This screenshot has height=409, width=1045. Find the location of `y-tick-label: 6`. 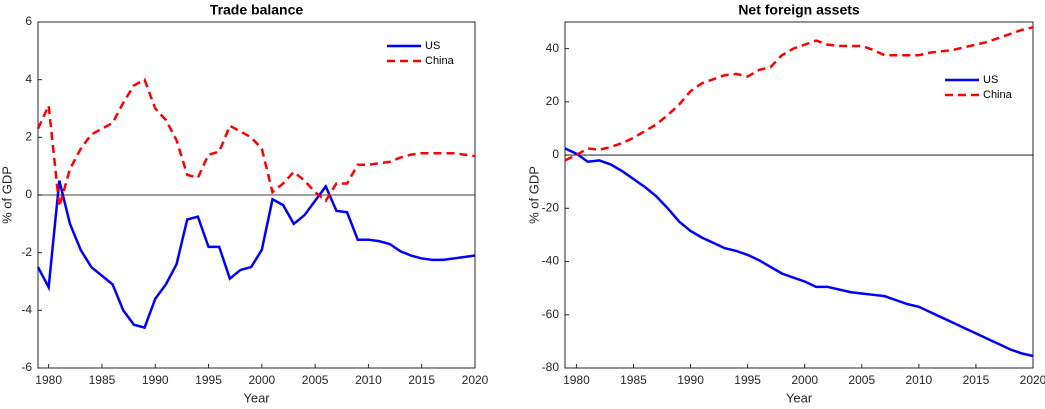

y-tick-label: 6 is located at coordinates (28, 21).